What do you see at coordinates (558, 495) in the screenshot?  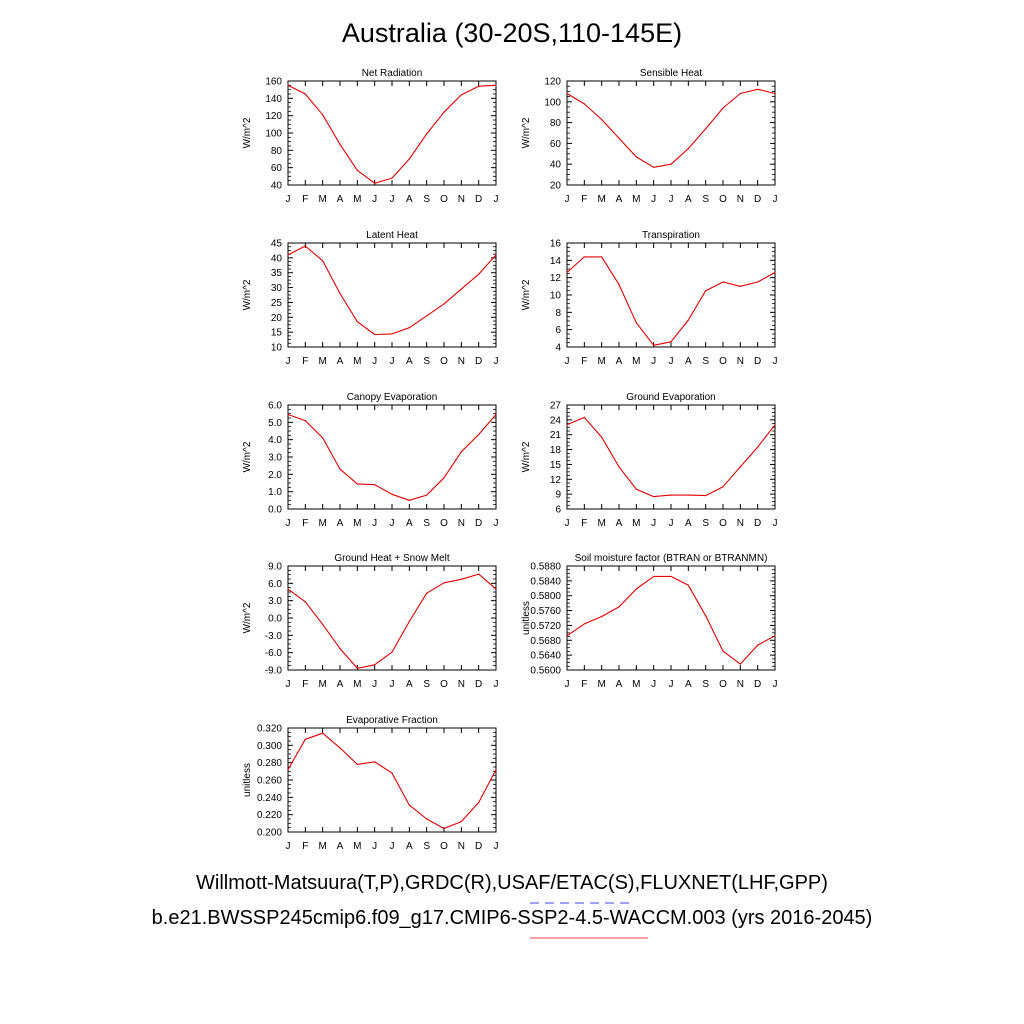 I see `y-tick-label: 9` at bounding box center [558, 495].